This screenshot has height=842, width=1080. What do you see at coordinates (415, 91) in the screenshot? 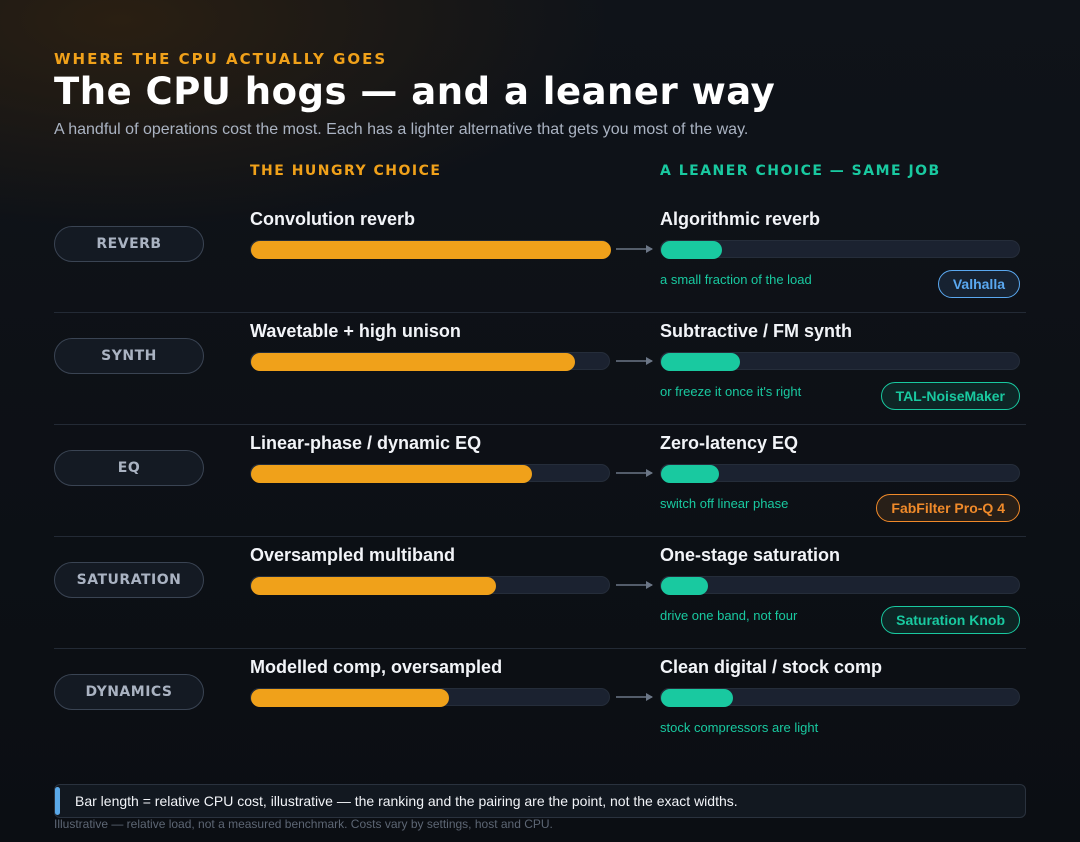
I see `title: The CPU hogs — and a leaner way` at bounding box center [415, 91].